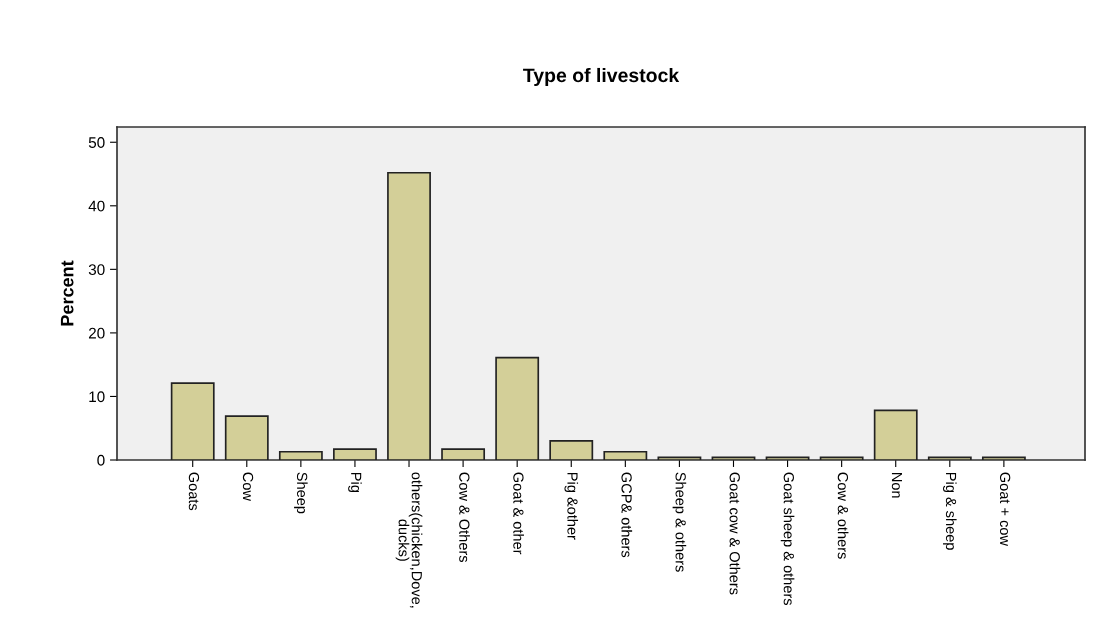  What do you see at coordinates (301, 493) in the screenshot?
I see `x-tick-label: Sheep` at bounding box center [301, 493].